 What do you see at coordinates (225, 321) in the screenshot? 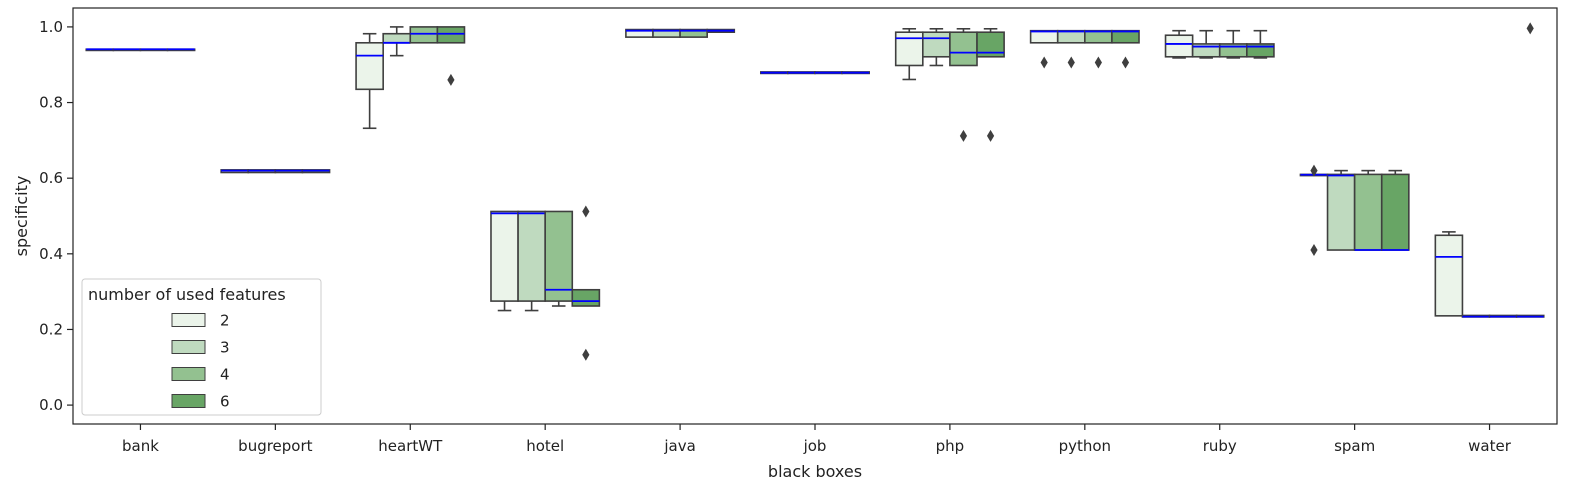
I see `legend-label-2: 2` at bounding box center [225, 321].